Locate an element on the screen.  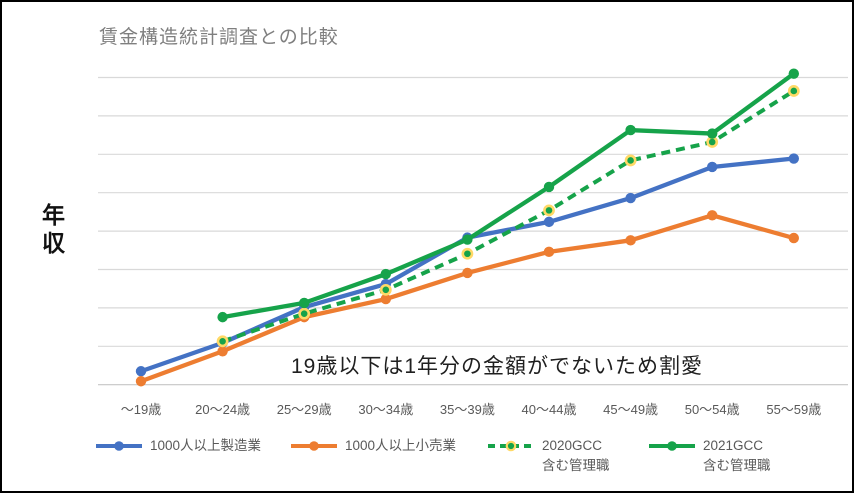
x-axis-tick-label: 40～44歳 is located at coordinates (549, 409).